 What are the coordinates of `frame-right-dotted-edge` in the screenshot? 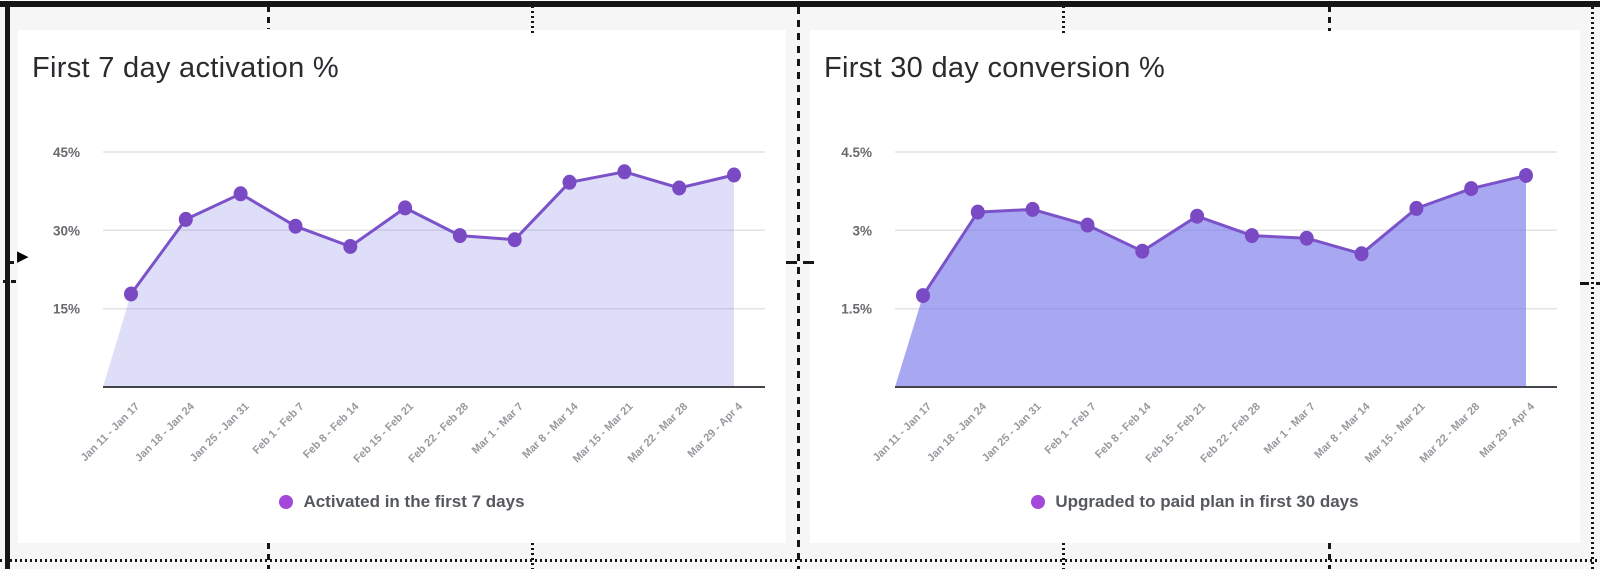 It's located at (1592, 288).